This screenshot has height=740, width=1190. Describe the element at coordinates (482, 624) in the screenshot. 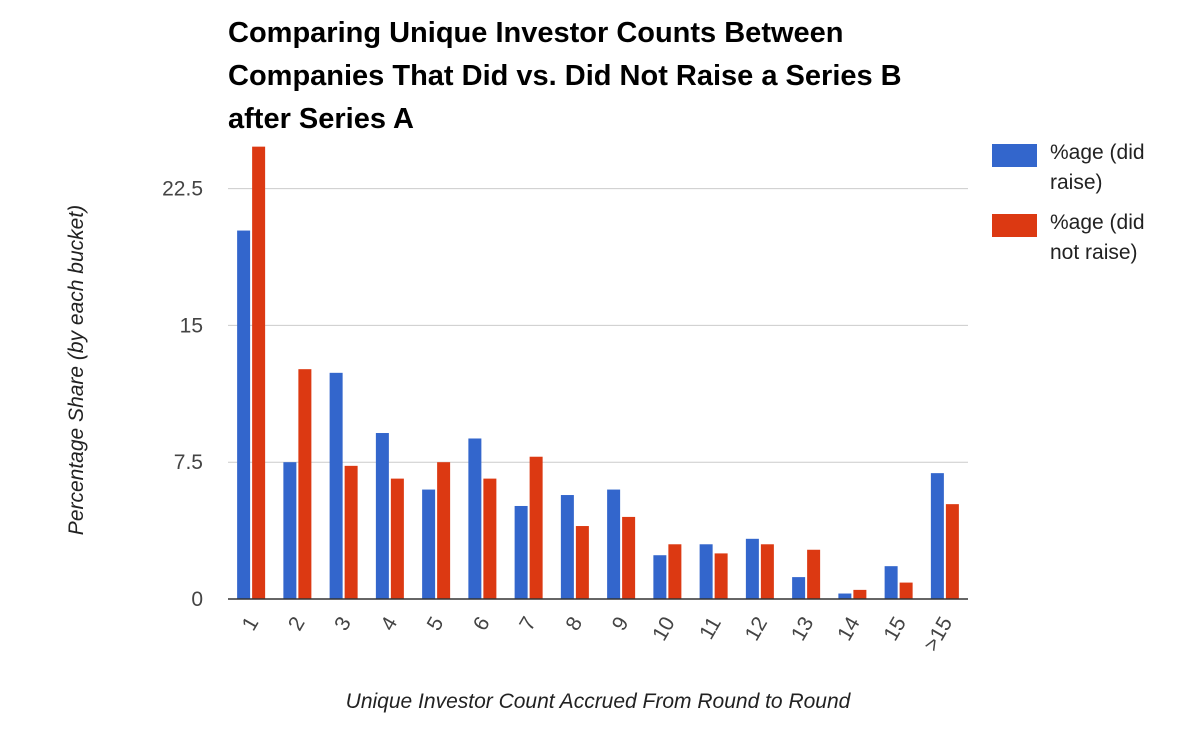

I see `x-tick-label: 6` at that location.